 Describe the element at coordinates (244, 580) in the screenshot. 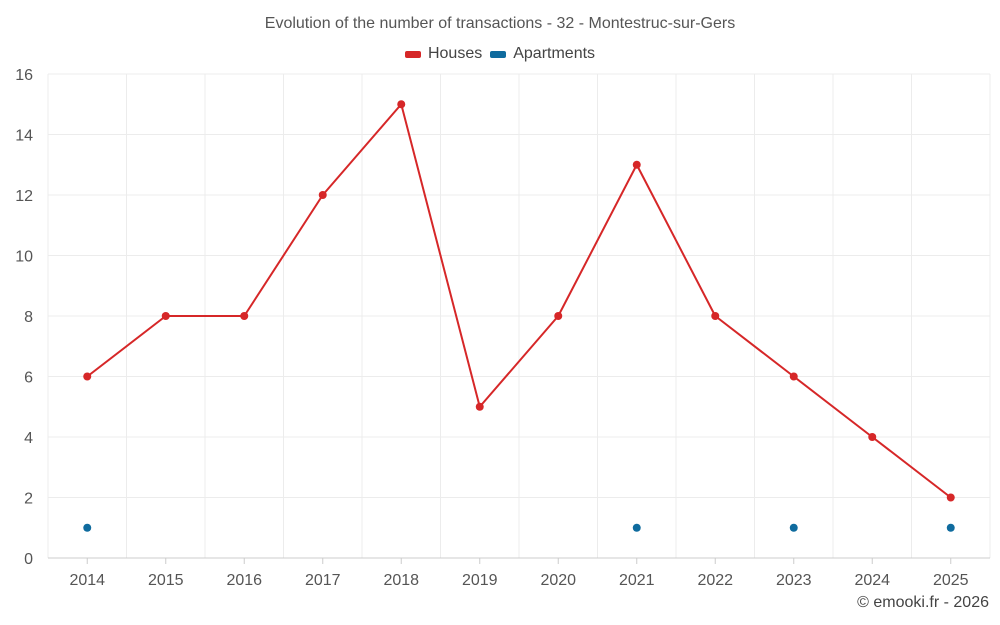

I see `x-tick-label-2016: 2016` at that location.